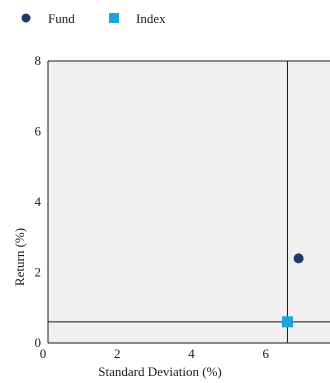  Describe the element at coordinates (159, 371) in the screenshot. I see `x-axis-title: Standard Deviation (%)` at that location.